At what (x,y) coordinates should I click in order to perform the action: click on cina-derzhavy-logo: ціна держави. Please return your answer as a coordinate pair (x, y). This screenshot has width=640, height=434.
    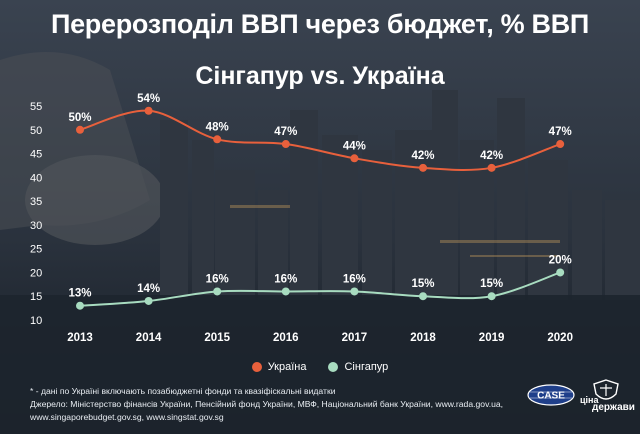
    Looking at the image, I should click on (607, 396).